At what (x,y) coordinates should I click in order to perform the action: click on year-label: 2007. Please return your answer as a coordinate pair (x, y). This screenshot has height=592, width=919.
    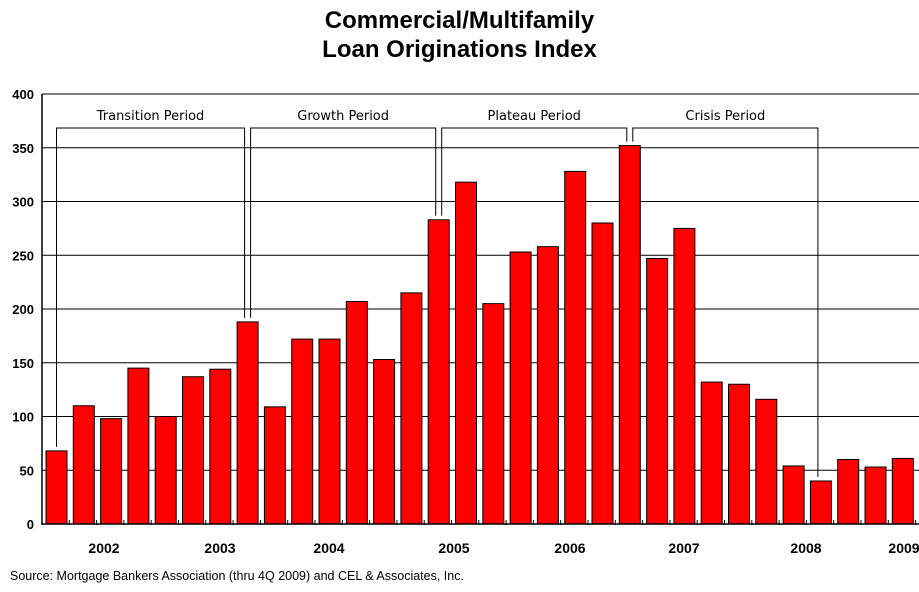
    Looking at the image, I should click on (683, 548).